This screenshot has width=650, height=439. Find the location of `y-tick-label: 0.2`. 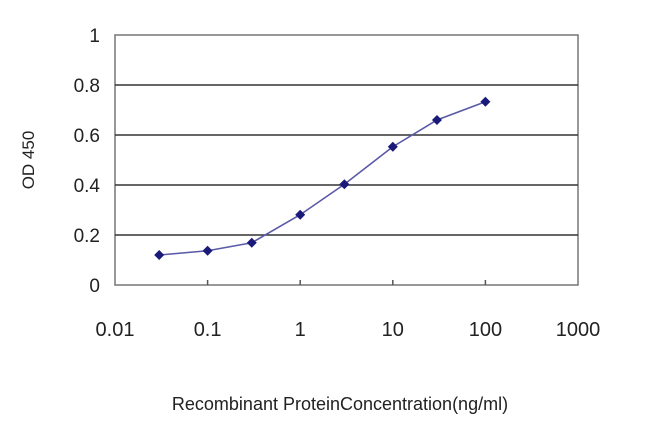

y-tick-label: 0.2 is located at coordinates (87, 236).